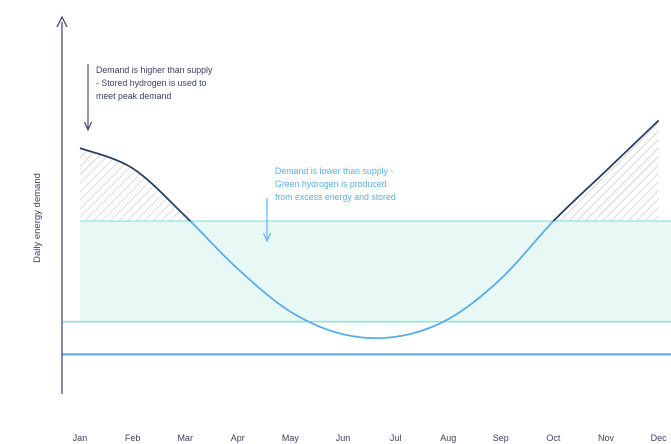  Describe the element at coordinates (501, 438) in the screenshot. I see `x-tick-label: Sep` at that location.